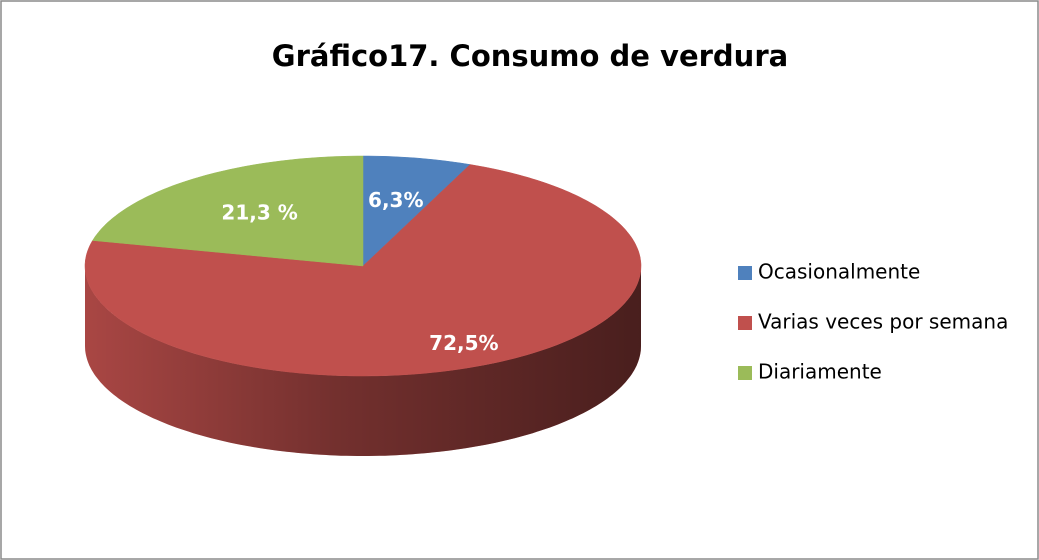 The image size is (1039, 560). What do you see at coordinates (839, 272) in the screenshot?
I see `legend-label: Ocasionalmente` at bounding box center [839, 272].